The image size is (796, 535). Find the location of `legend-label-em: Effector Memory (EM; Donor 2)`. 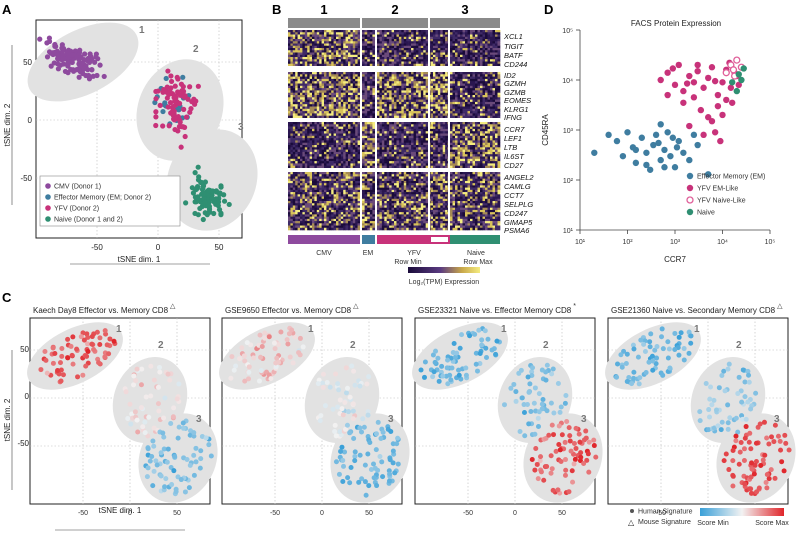

legend-label-em: Effector Memory (EM; Donor 2) is located at coordinates (102, 198).